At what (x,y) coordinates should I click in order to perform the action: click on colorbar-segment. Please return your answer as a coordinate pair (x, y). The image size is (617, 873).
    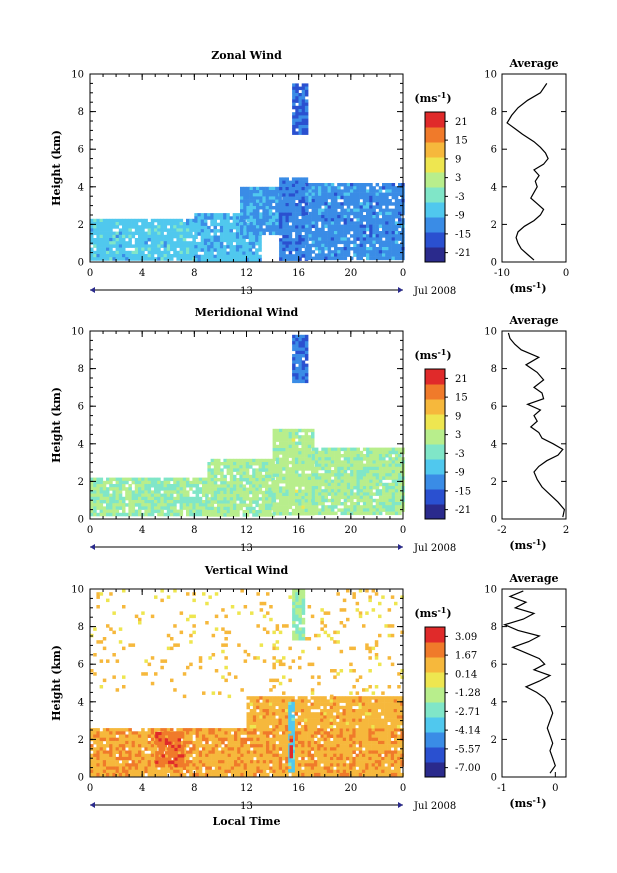
    Looking at the image, I should click on (435, 135).